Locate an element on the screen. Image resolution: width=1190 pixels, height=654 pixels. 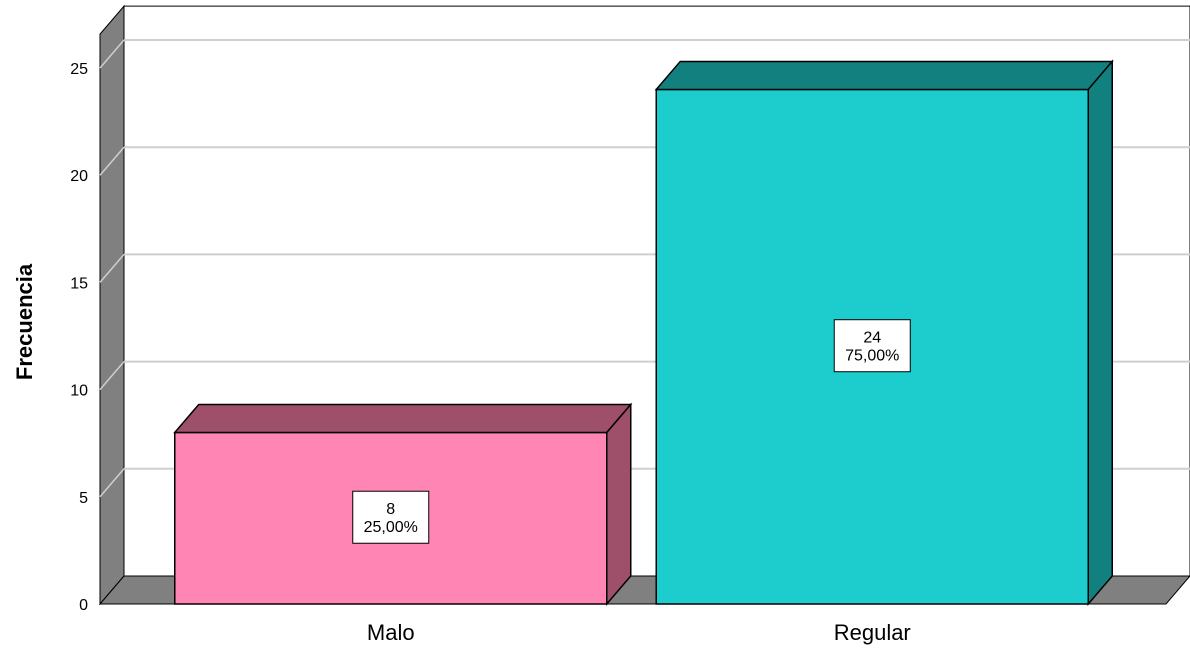
x-category-label: Regular is located at coordinates (872, 632).